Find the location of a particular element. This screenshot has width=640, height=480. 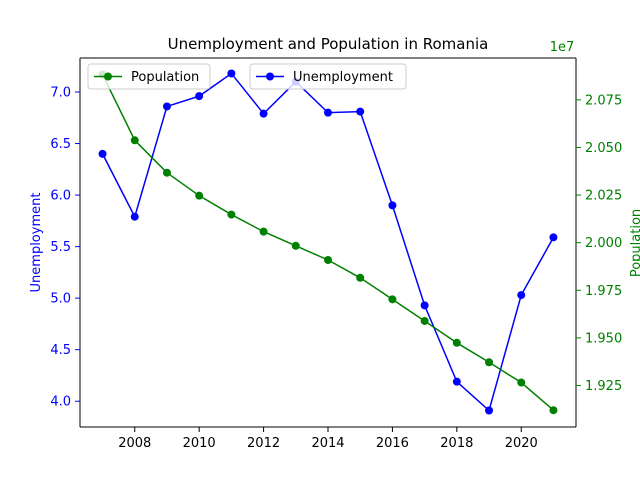

left-y-tick-label: 5.5 is located at coordinates (60, 247).